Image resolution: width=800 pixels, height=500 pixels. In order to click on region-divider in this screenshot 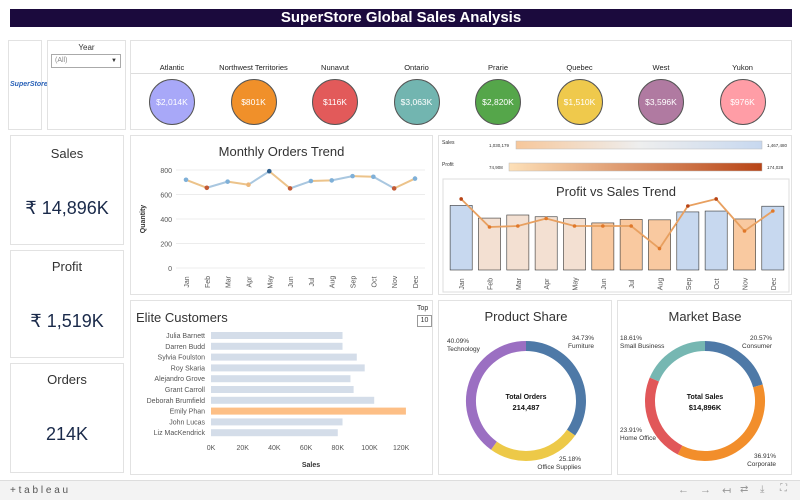, I will do `click(461, 73)`.